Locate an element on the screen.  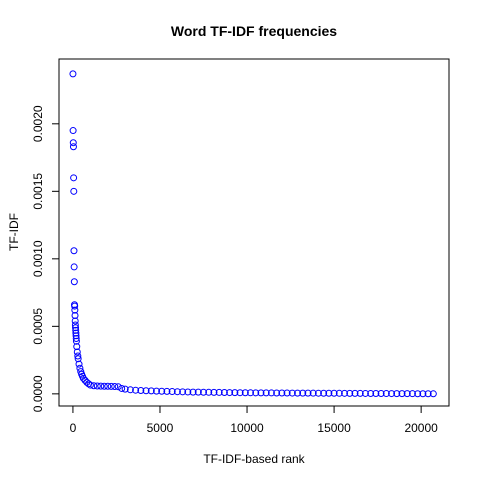
y-axis: 0.0000 0.0005 0.0010 0.0015 0.0020 is located at coordinates (45, 258).